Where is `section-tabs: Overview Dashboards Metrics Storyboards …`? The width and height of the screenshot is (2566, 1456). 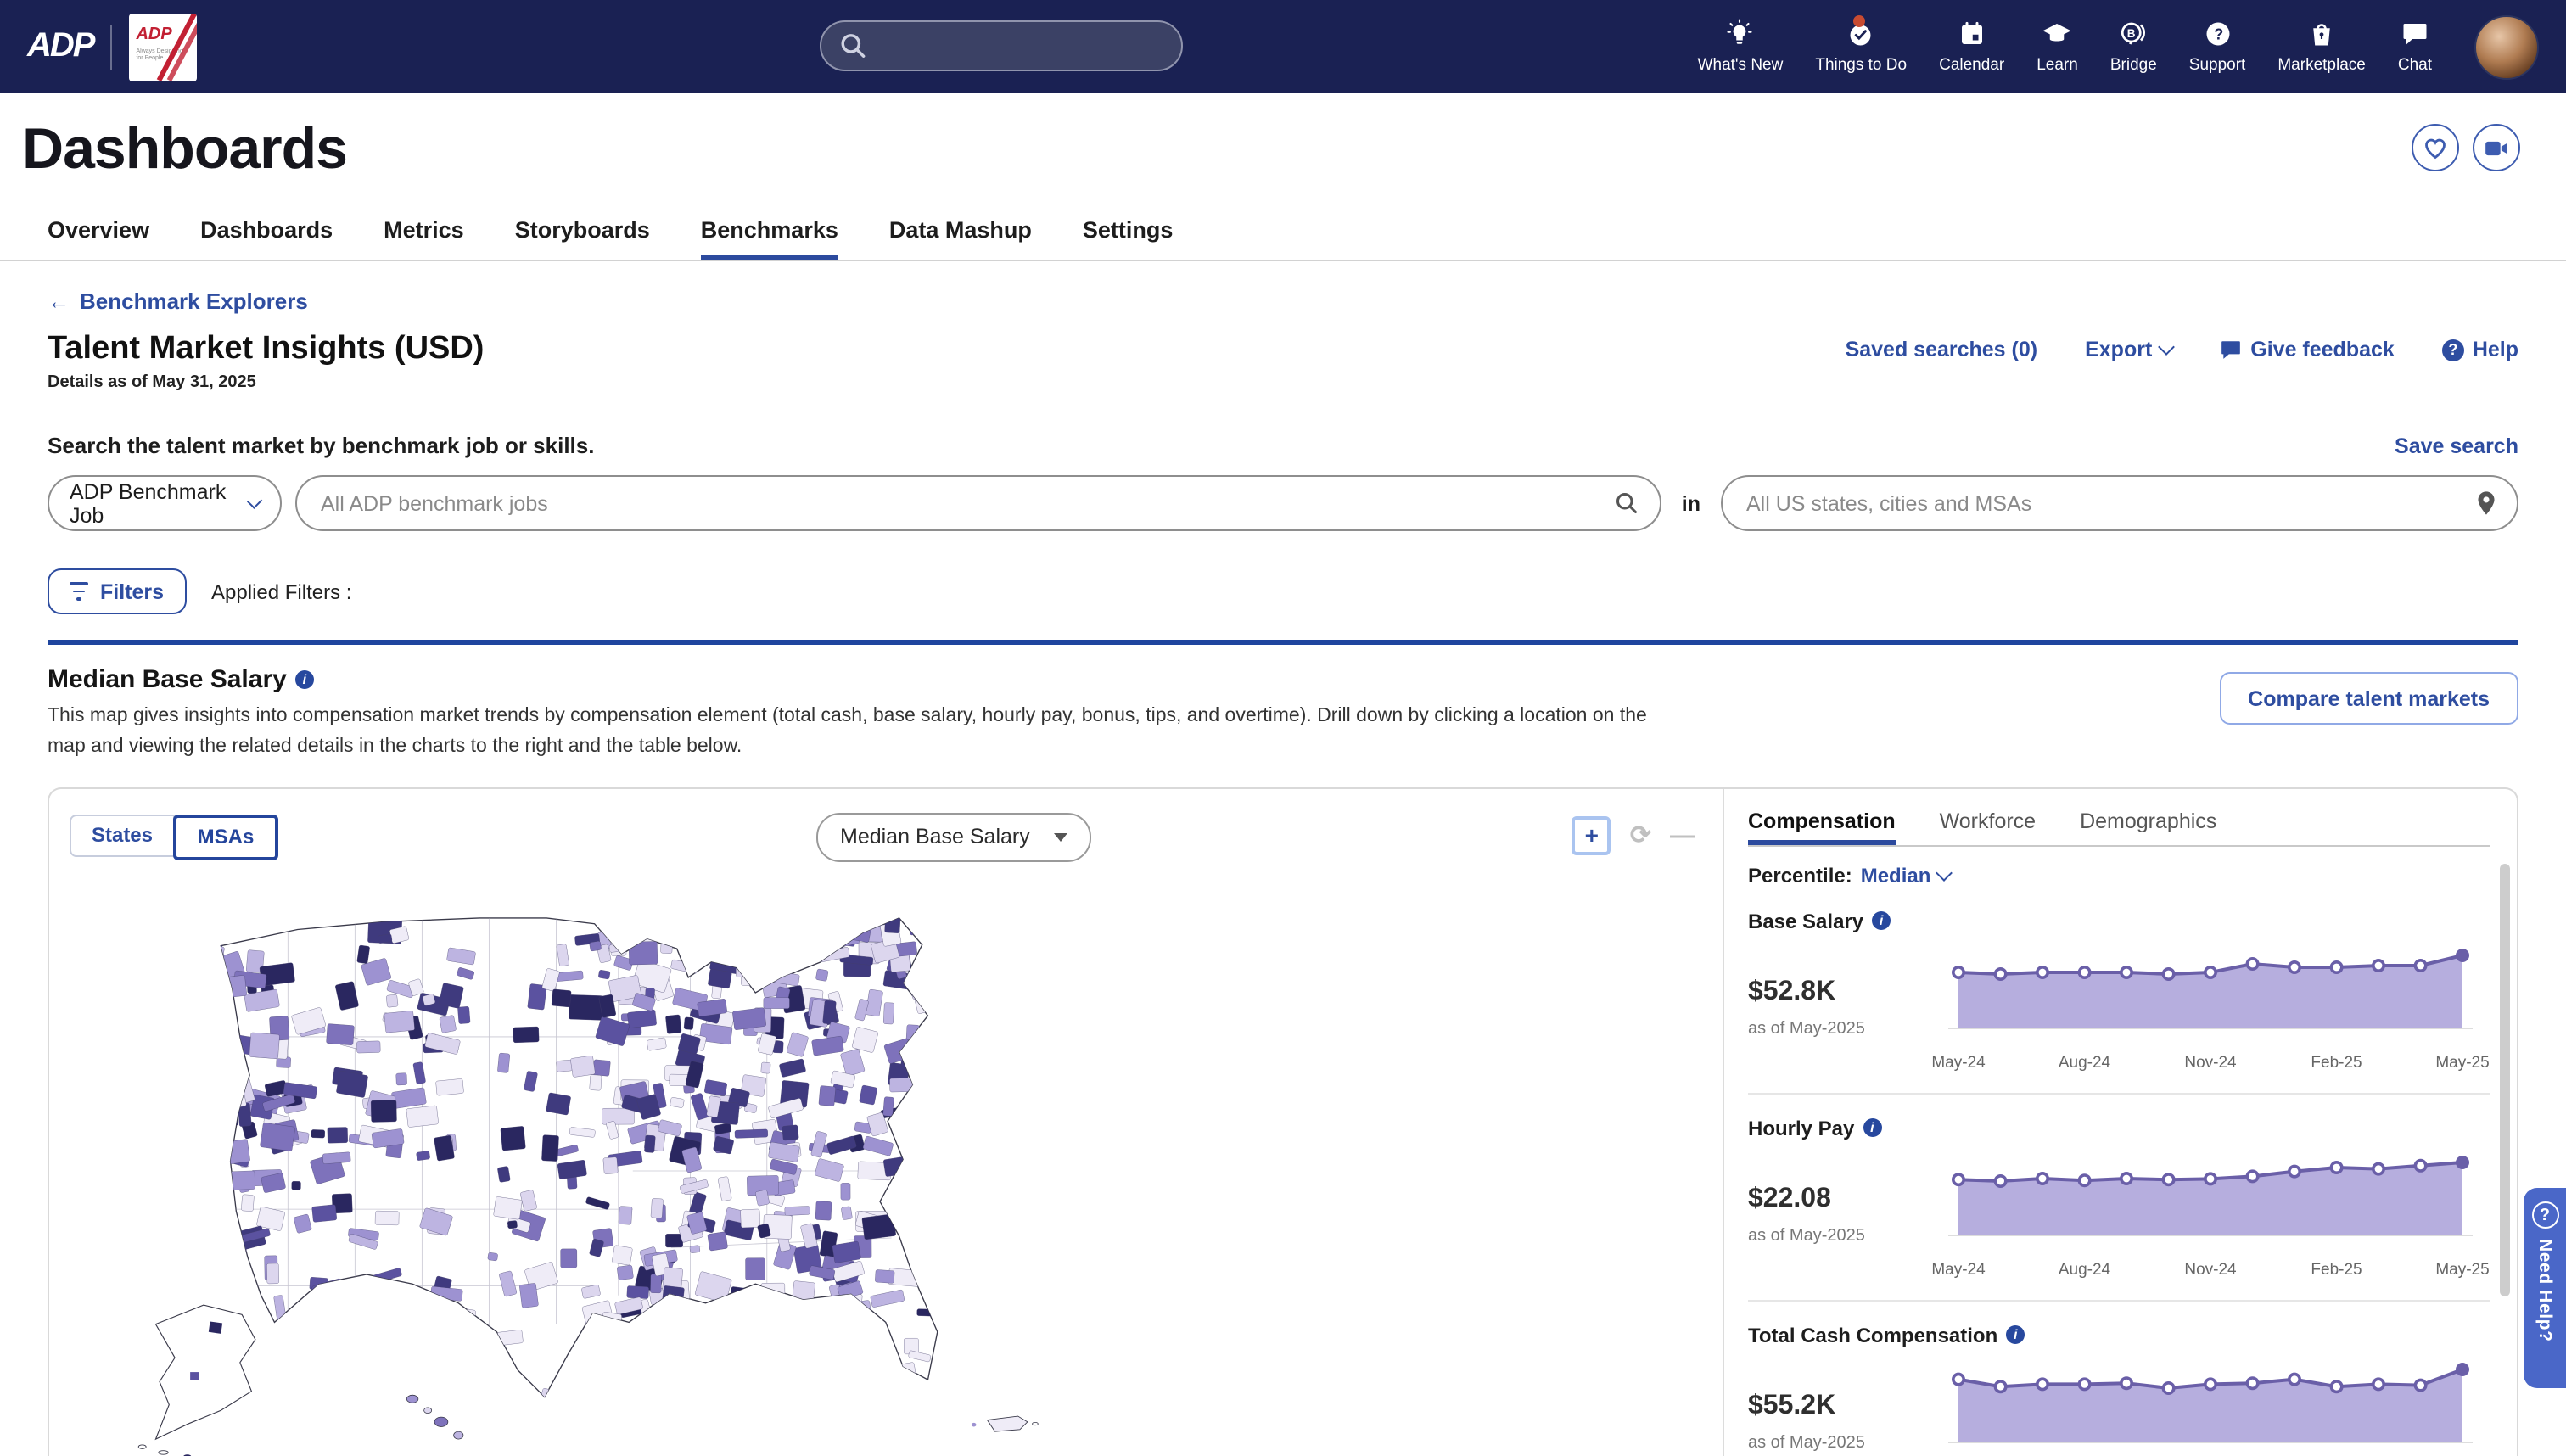
section-tabs: Overview Dashboards Metrics Storyboards … is located at coordinates (1283, 239).